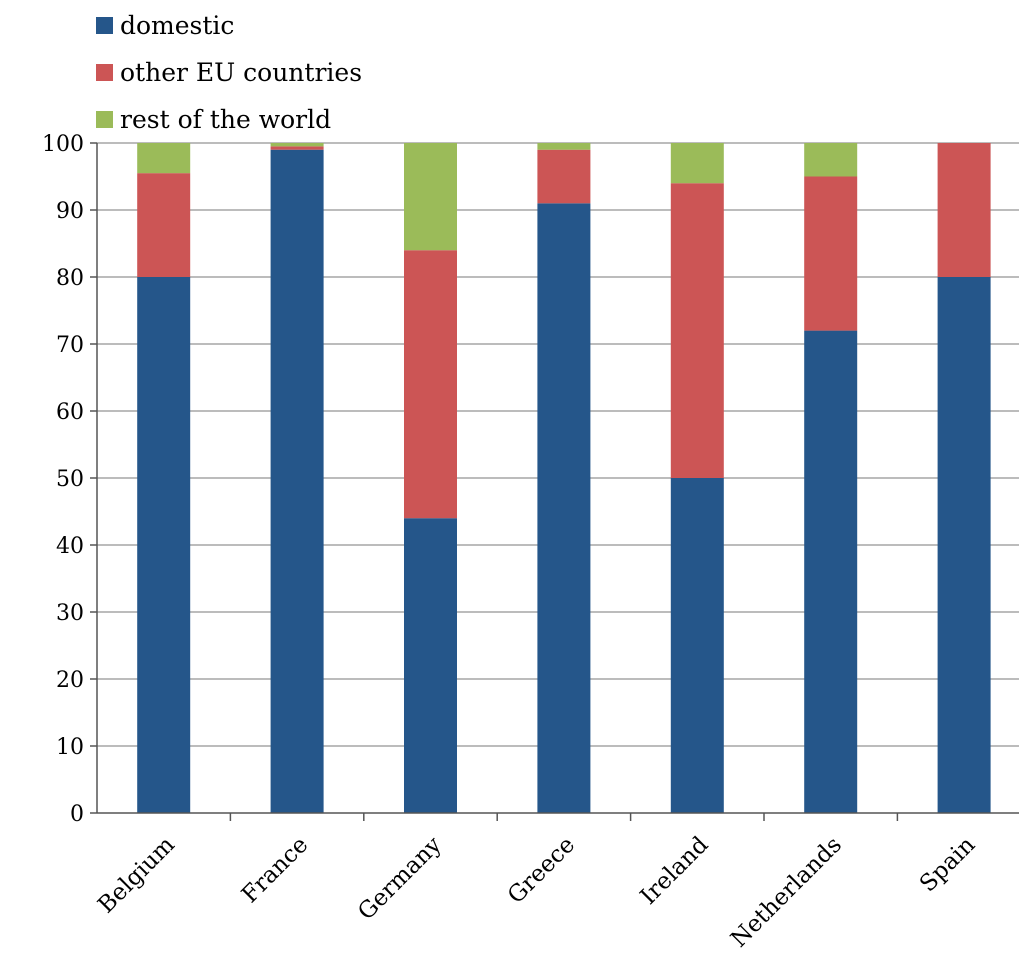  I want to click on legend-label: rest of the world, so click(225, 119).